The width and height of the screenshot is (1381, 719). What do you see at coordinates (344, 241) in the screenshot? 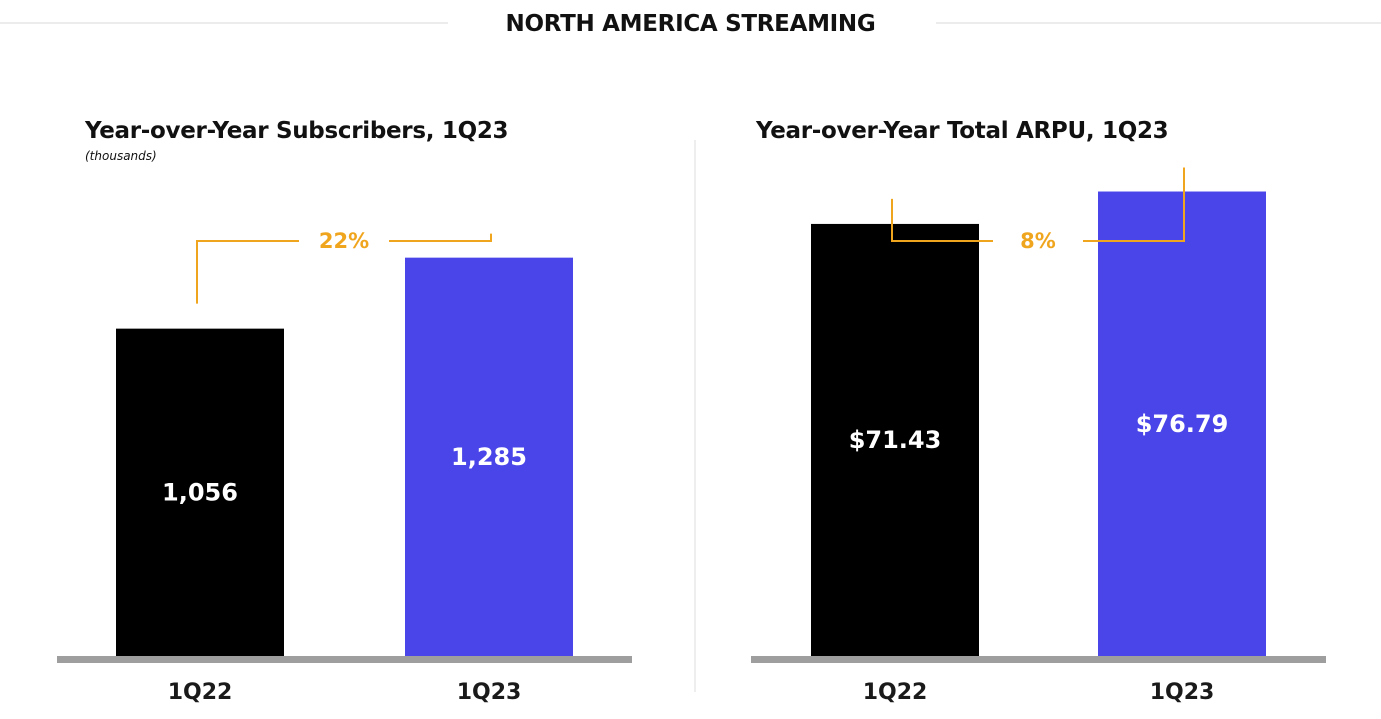
I see `growth-percent-label: 22%` at bounding box center [344, 241].